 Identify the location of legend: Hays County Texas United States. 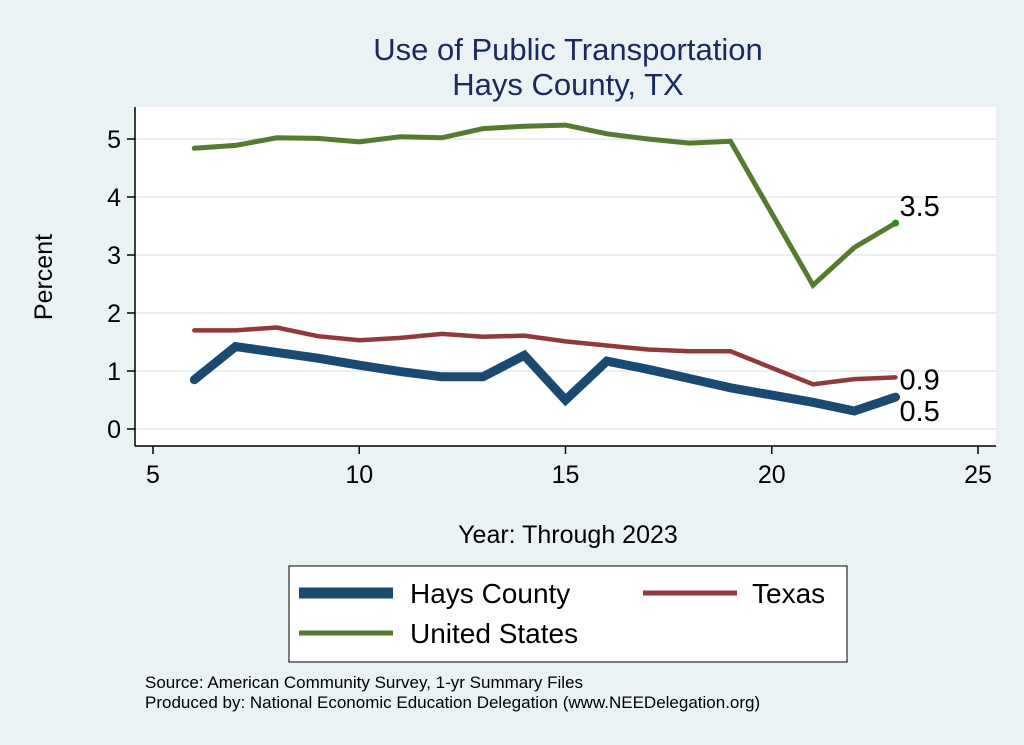
(568, 614).